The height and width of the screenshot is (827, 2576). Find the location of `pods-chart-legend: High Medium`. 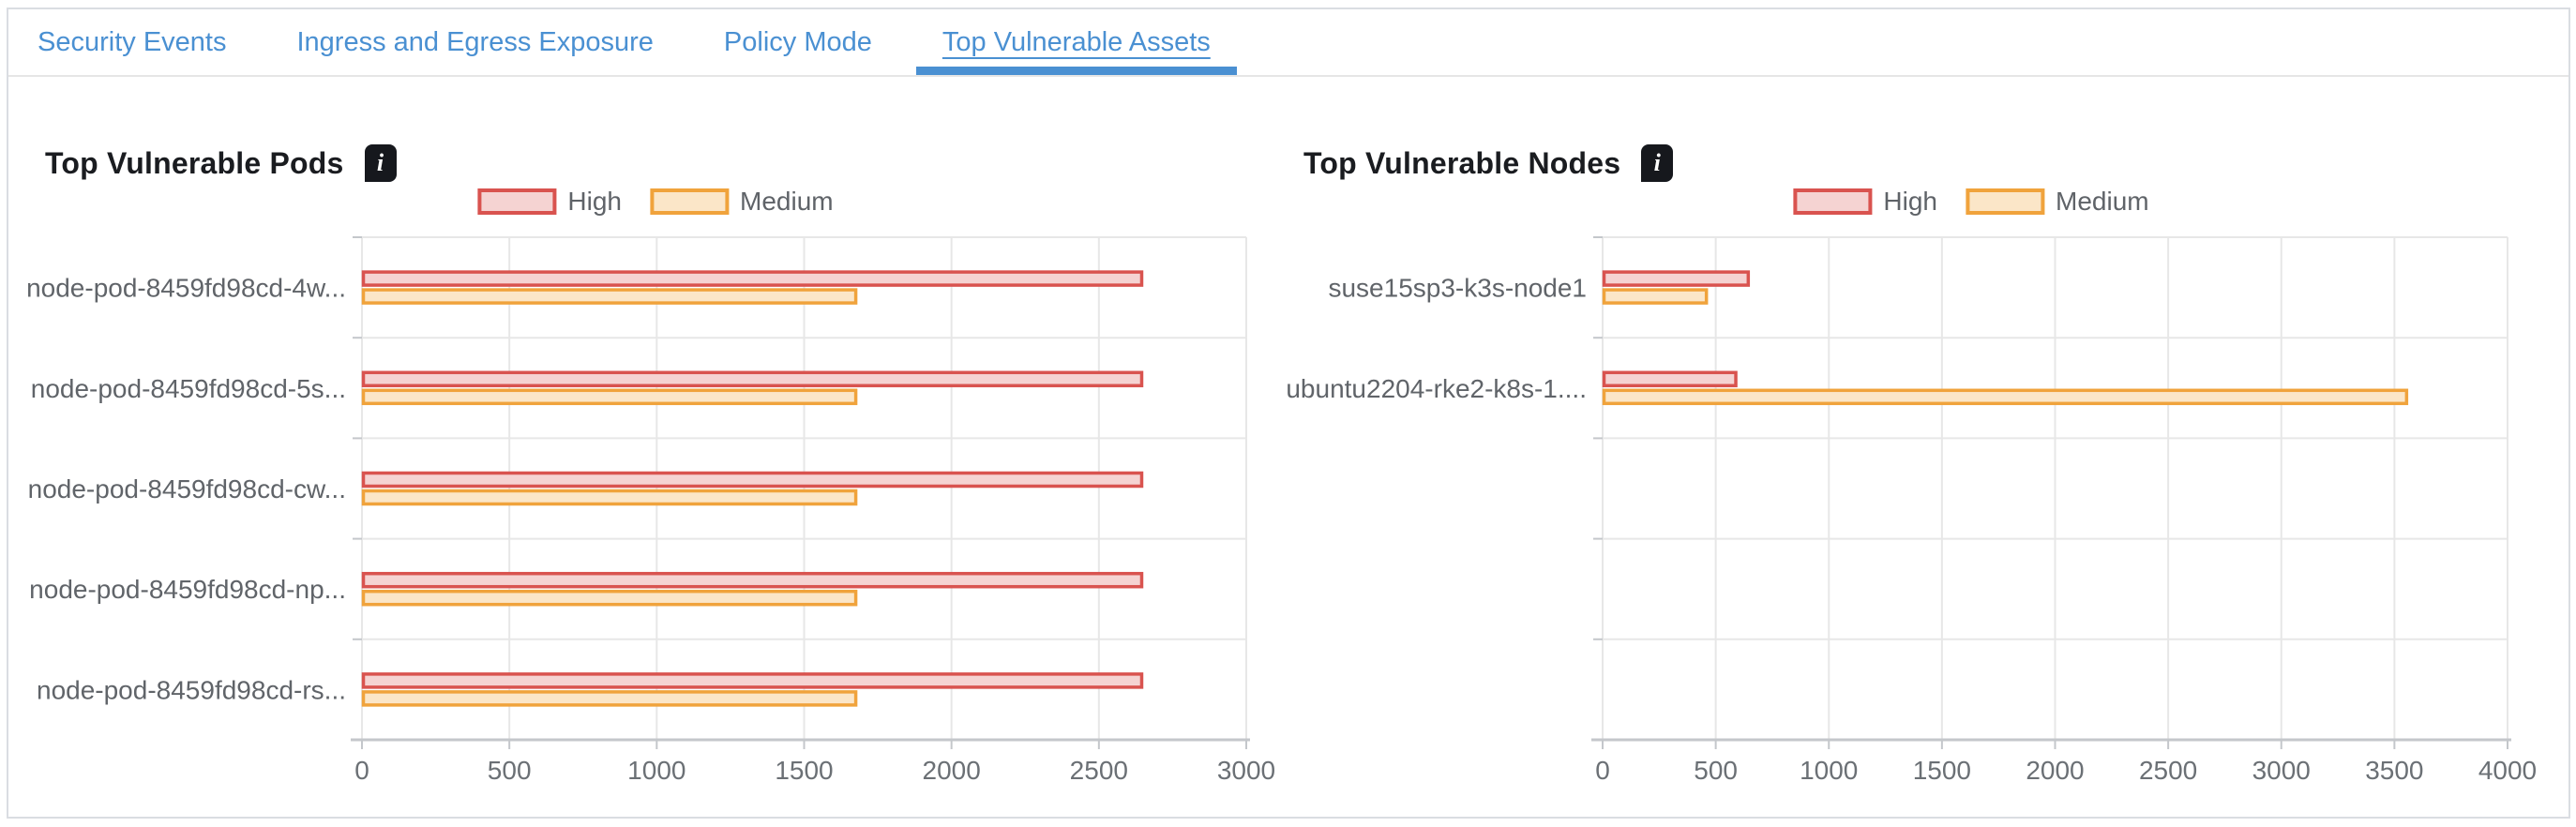

pods-chart-legend: High Medium is located at coordinates (655, 202).